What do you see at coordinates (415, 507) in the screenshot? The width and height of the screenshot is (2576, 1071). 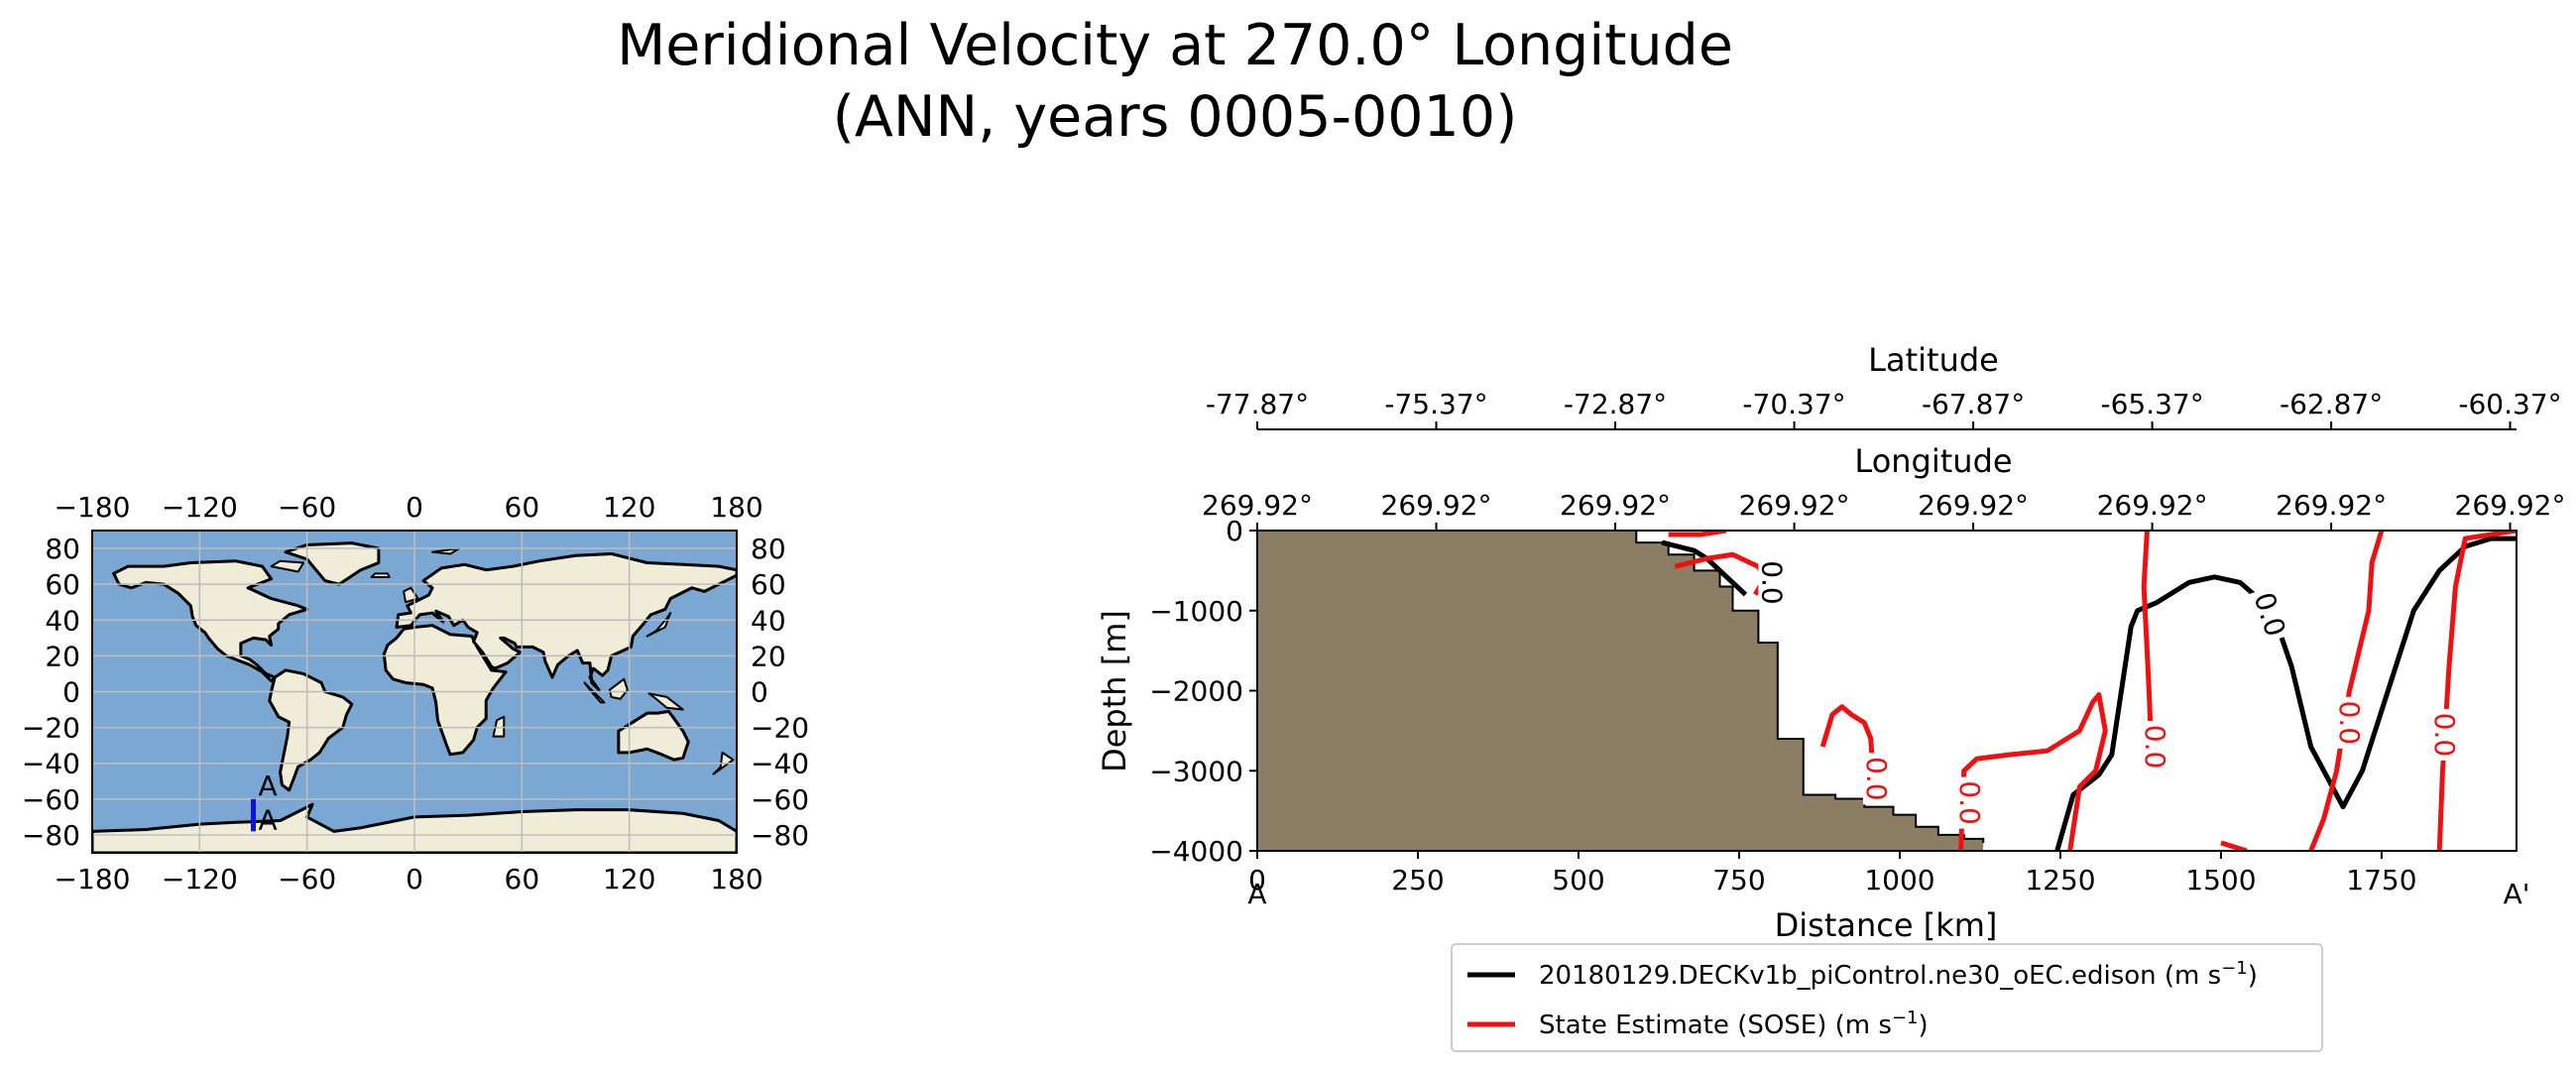 I see `map-xtick-label-top: 0` at bounding box center [415, 507].